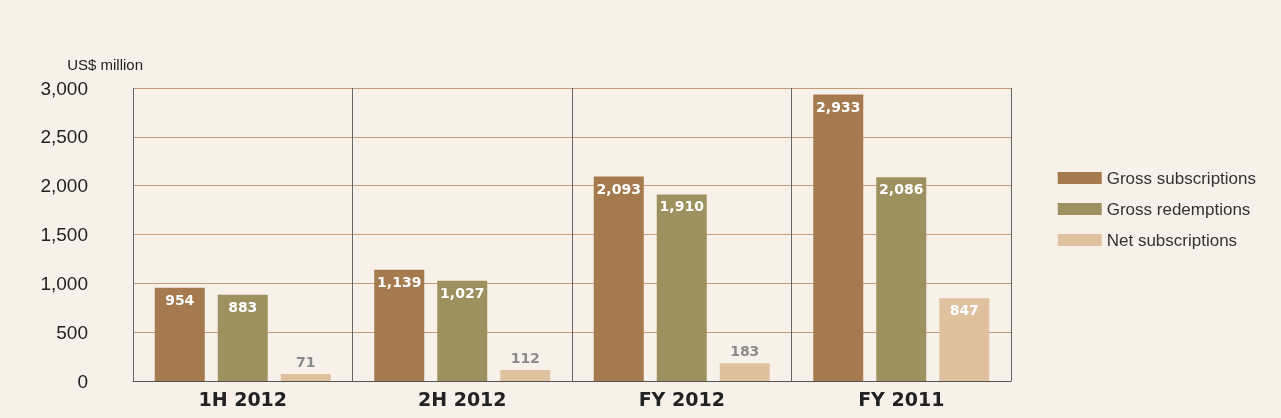  Describe the element at coordinates (180, 299) in the screenshot. I see `data-label: 954` at that location.